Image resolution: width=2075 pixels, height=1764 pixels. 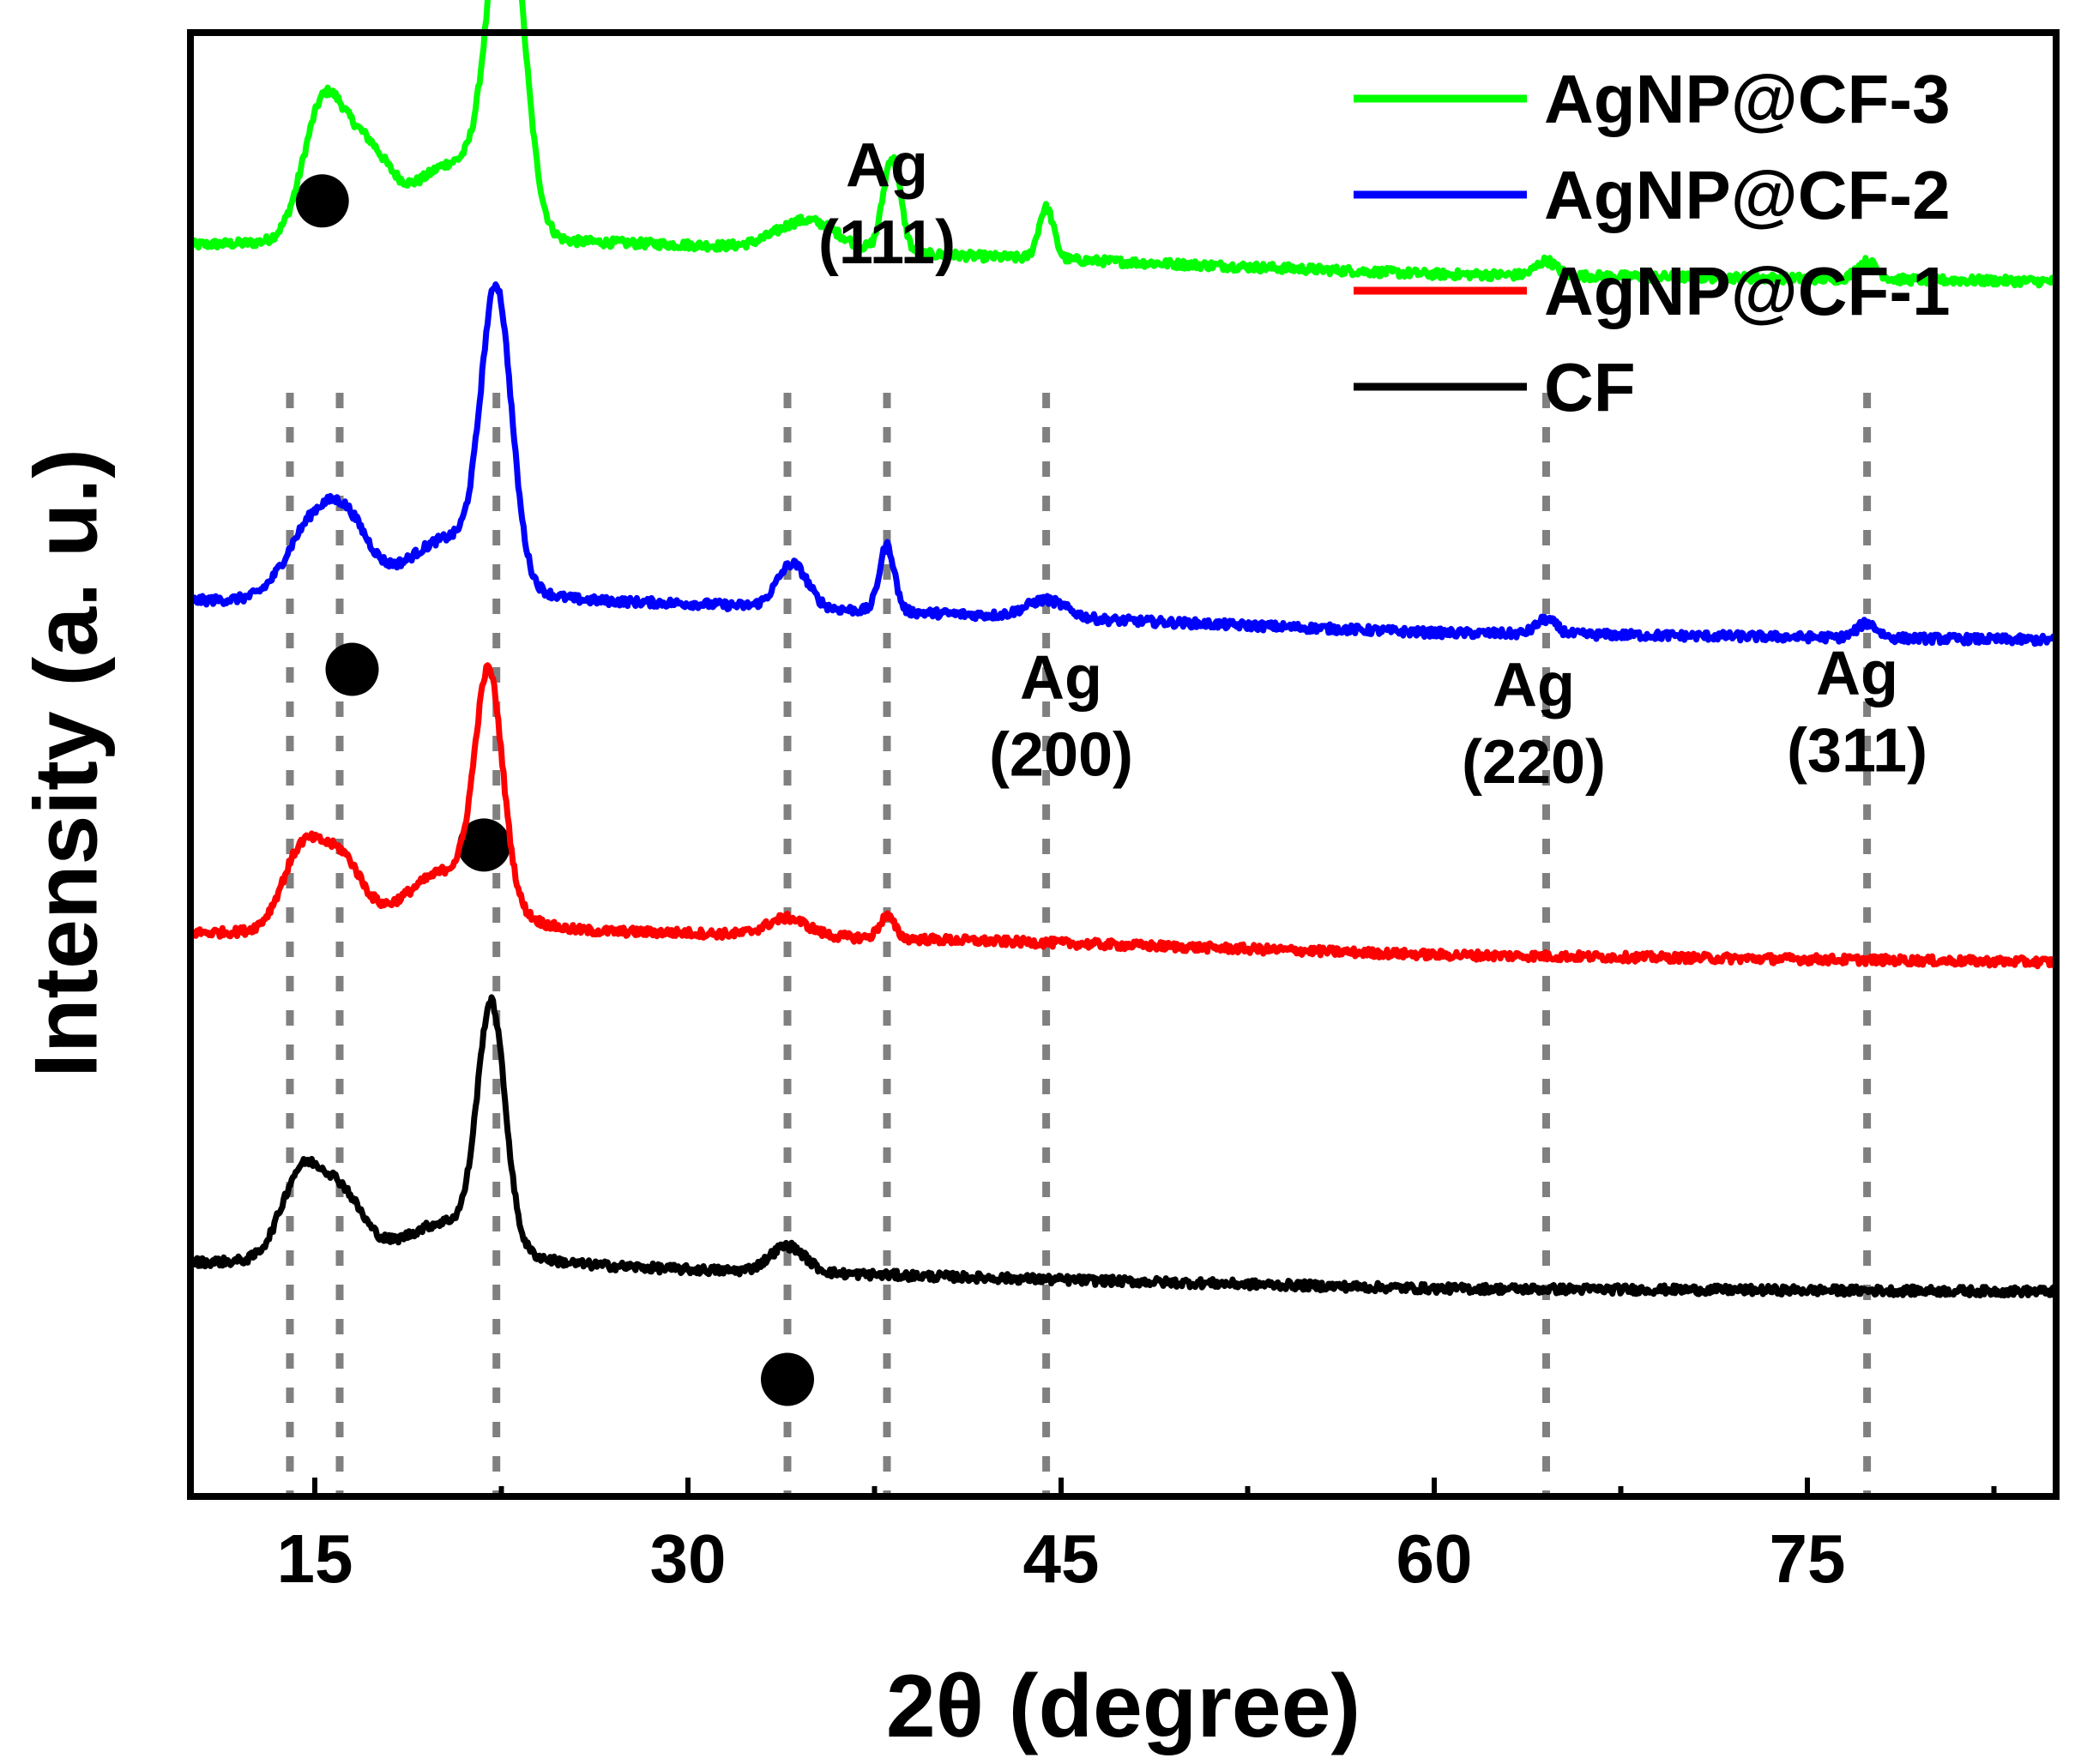 I want to click on x-tick-label: 30, so click(x=688, y=1558).